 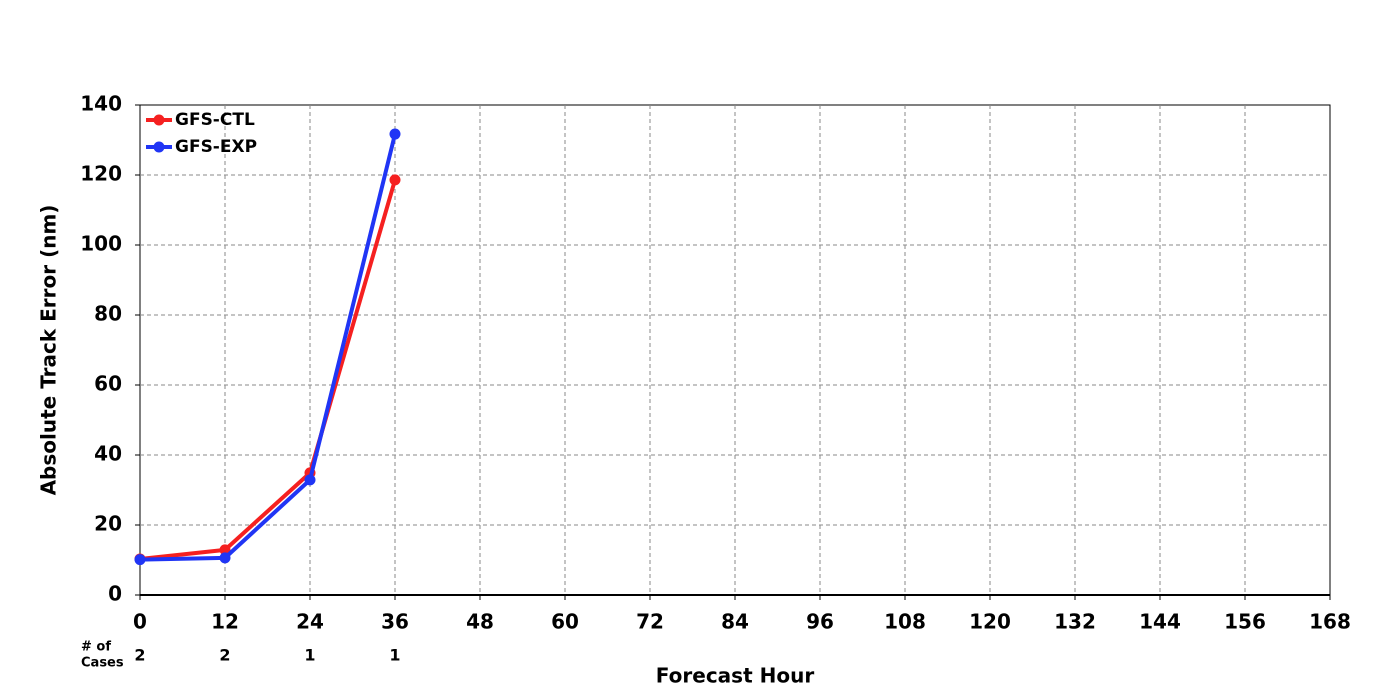 What do you see at coordinates (990, 622) in the screenshot?
I see `x-tick-label: 120` at bounding box center [990, 622].